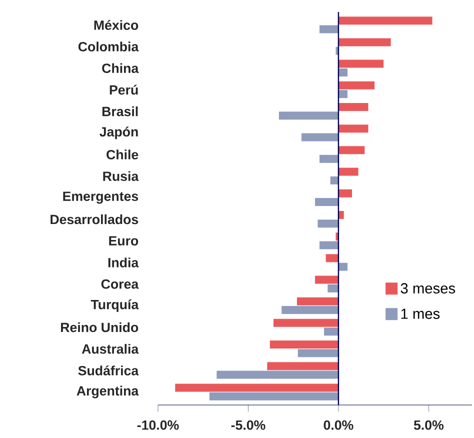  Describe the element at coordinates (158, 425) in the screenshot. I see `x-tick-label: -10.0%` at that location.